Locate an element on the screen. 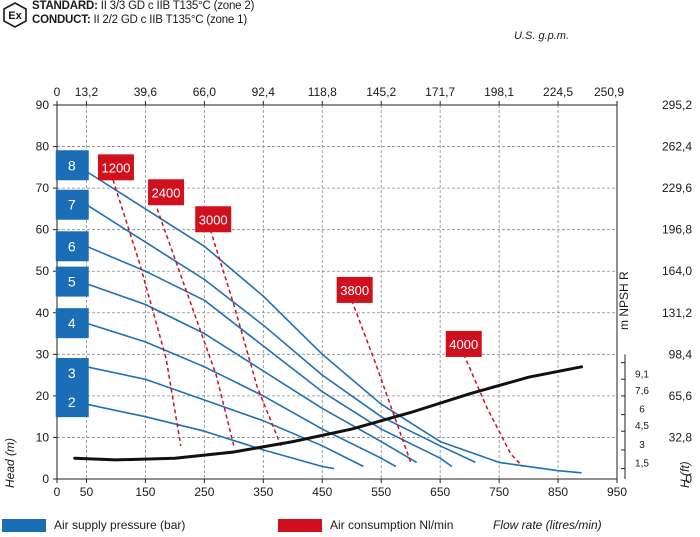  npsh-curve is located at coordinates (328, 413).